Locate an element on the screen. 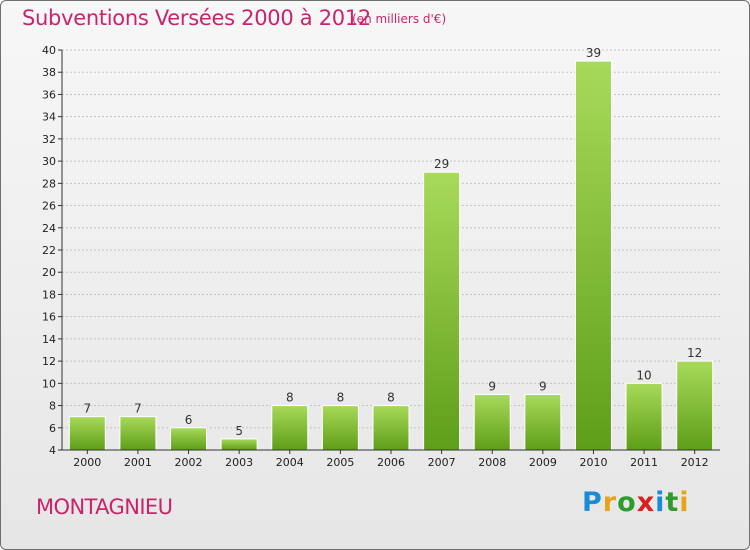 The height and width of the screenshot is (550, 750). bar-value-label: 5 is located at coordinates (239, 431).